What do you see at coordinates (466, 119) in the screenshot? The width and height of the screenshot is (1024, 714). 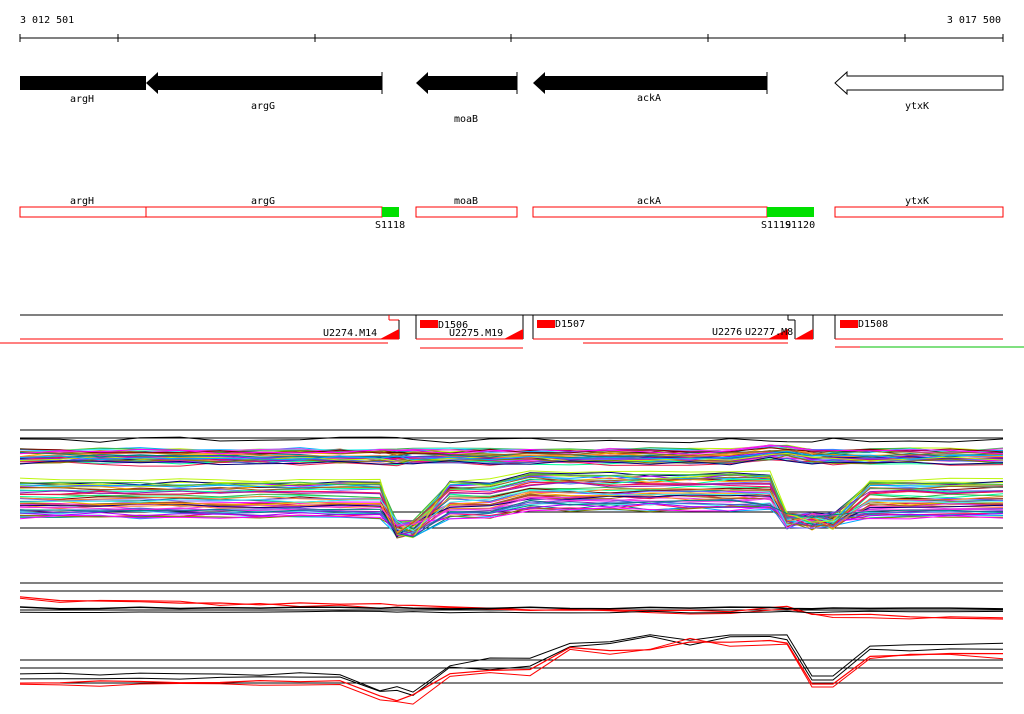 I see `gene-label-moaB: moaB` at bounding box center [466, 119].